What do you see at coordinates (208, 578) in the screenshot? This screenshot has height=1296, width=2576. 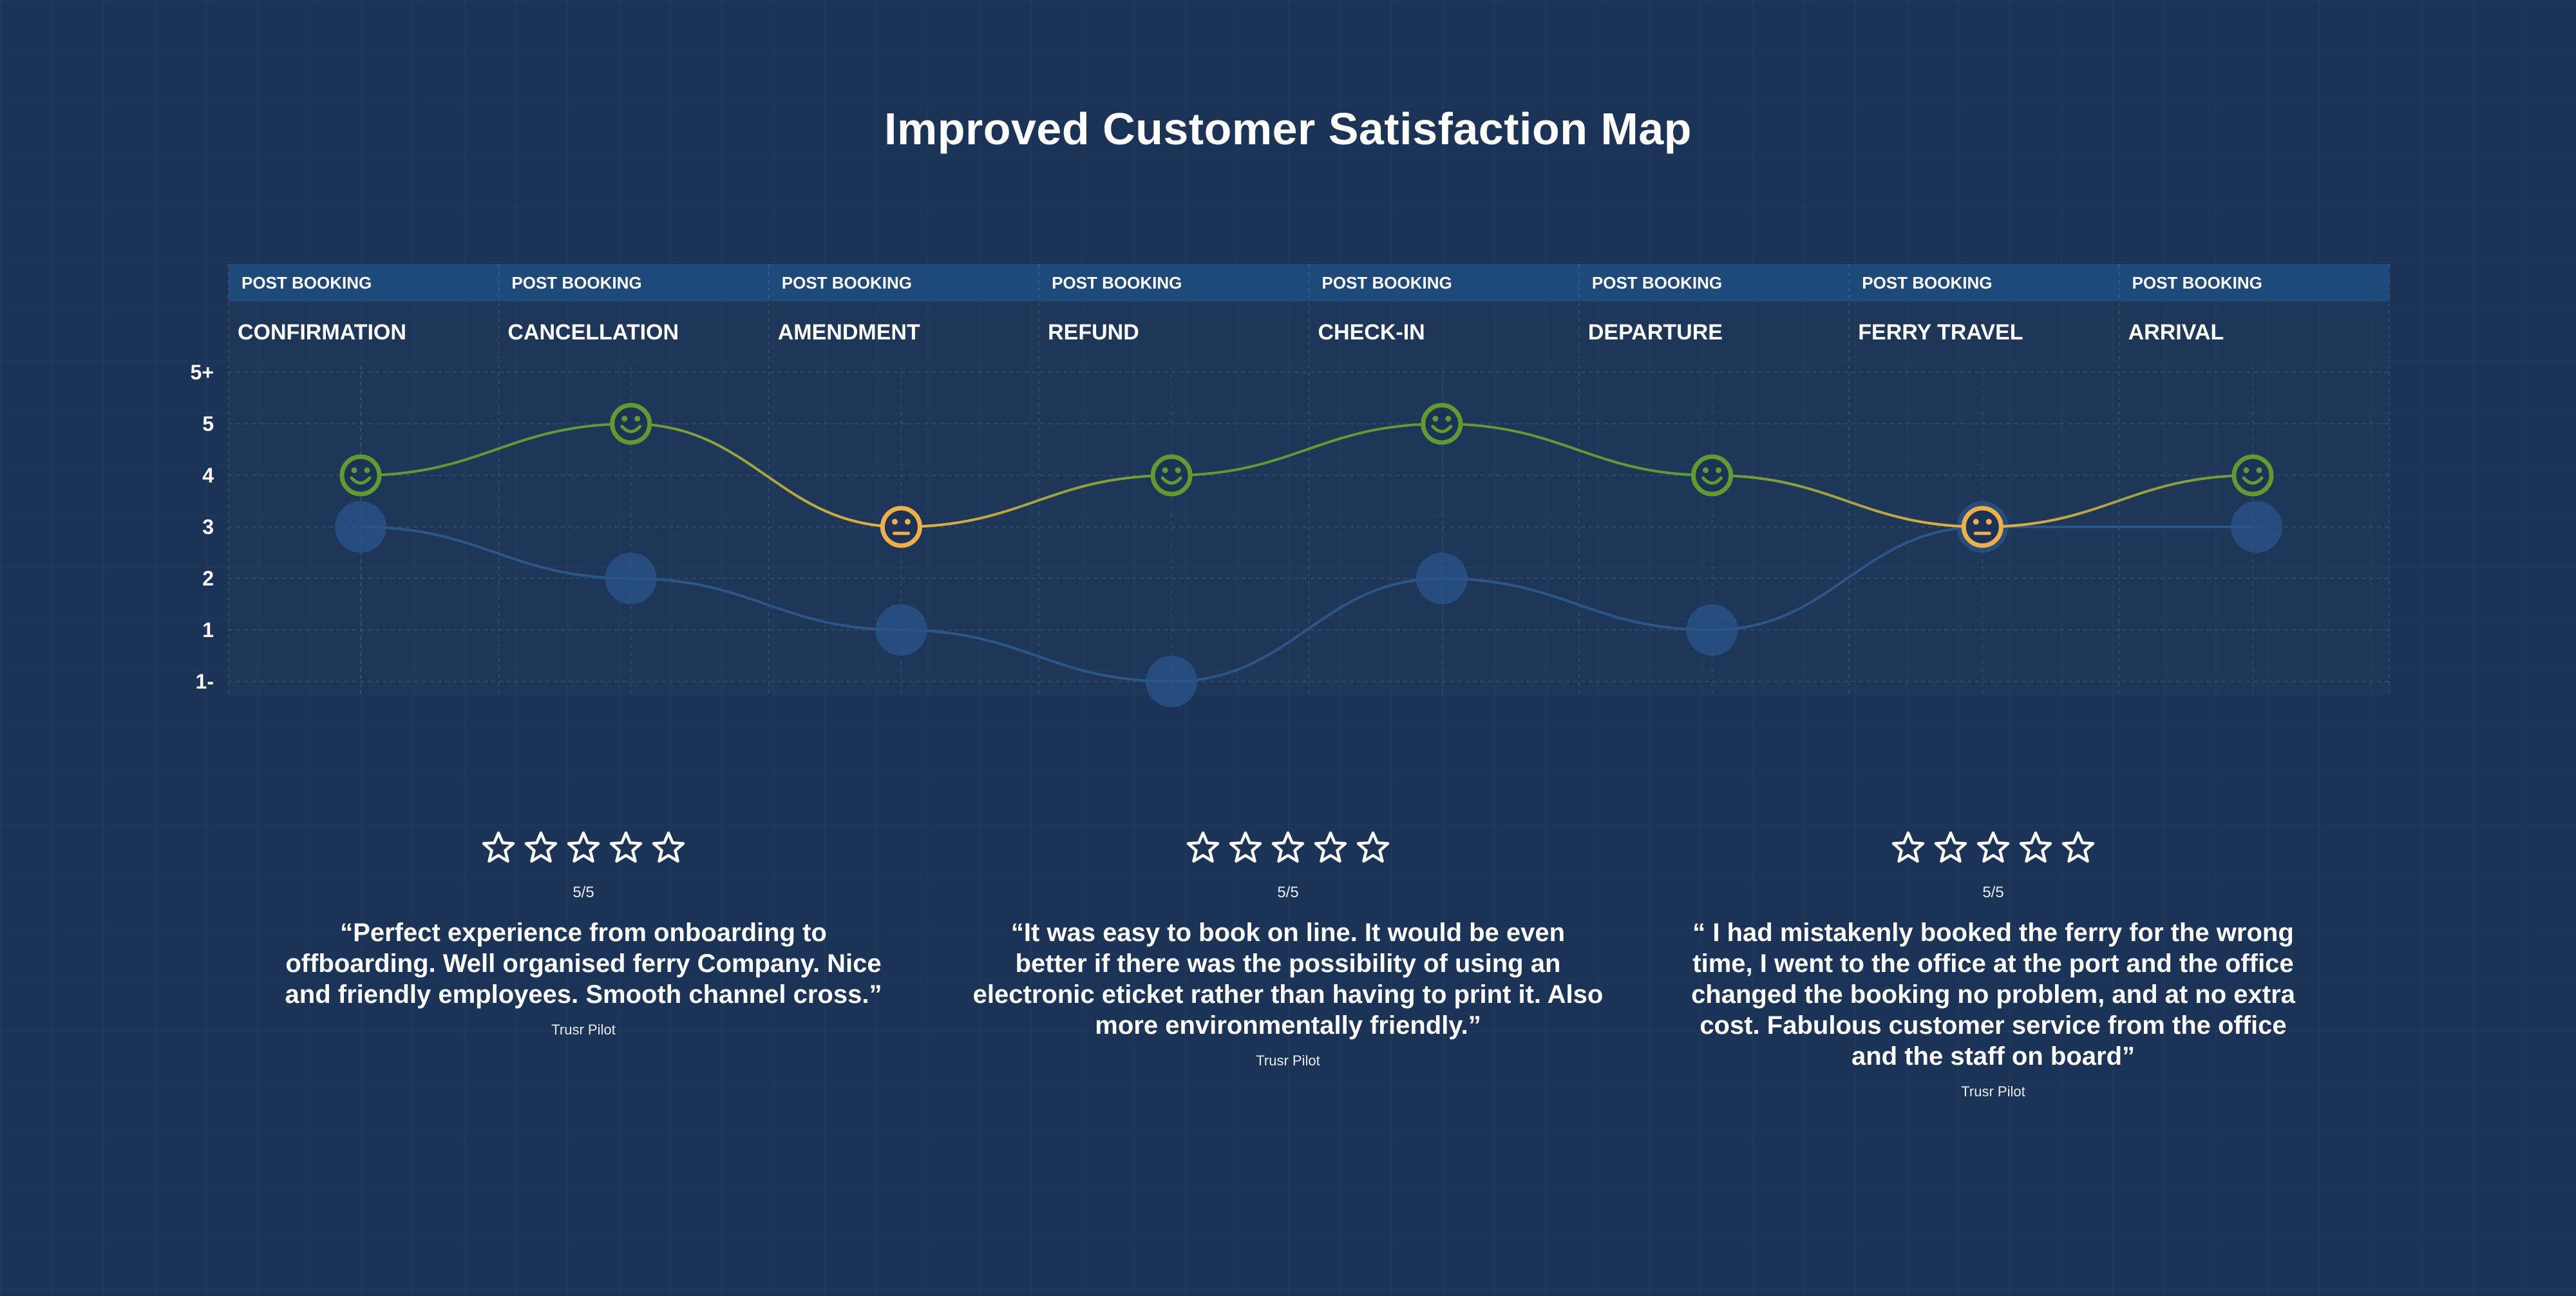 I see `y-tick-label: 2` at bounding box center [208, 578].